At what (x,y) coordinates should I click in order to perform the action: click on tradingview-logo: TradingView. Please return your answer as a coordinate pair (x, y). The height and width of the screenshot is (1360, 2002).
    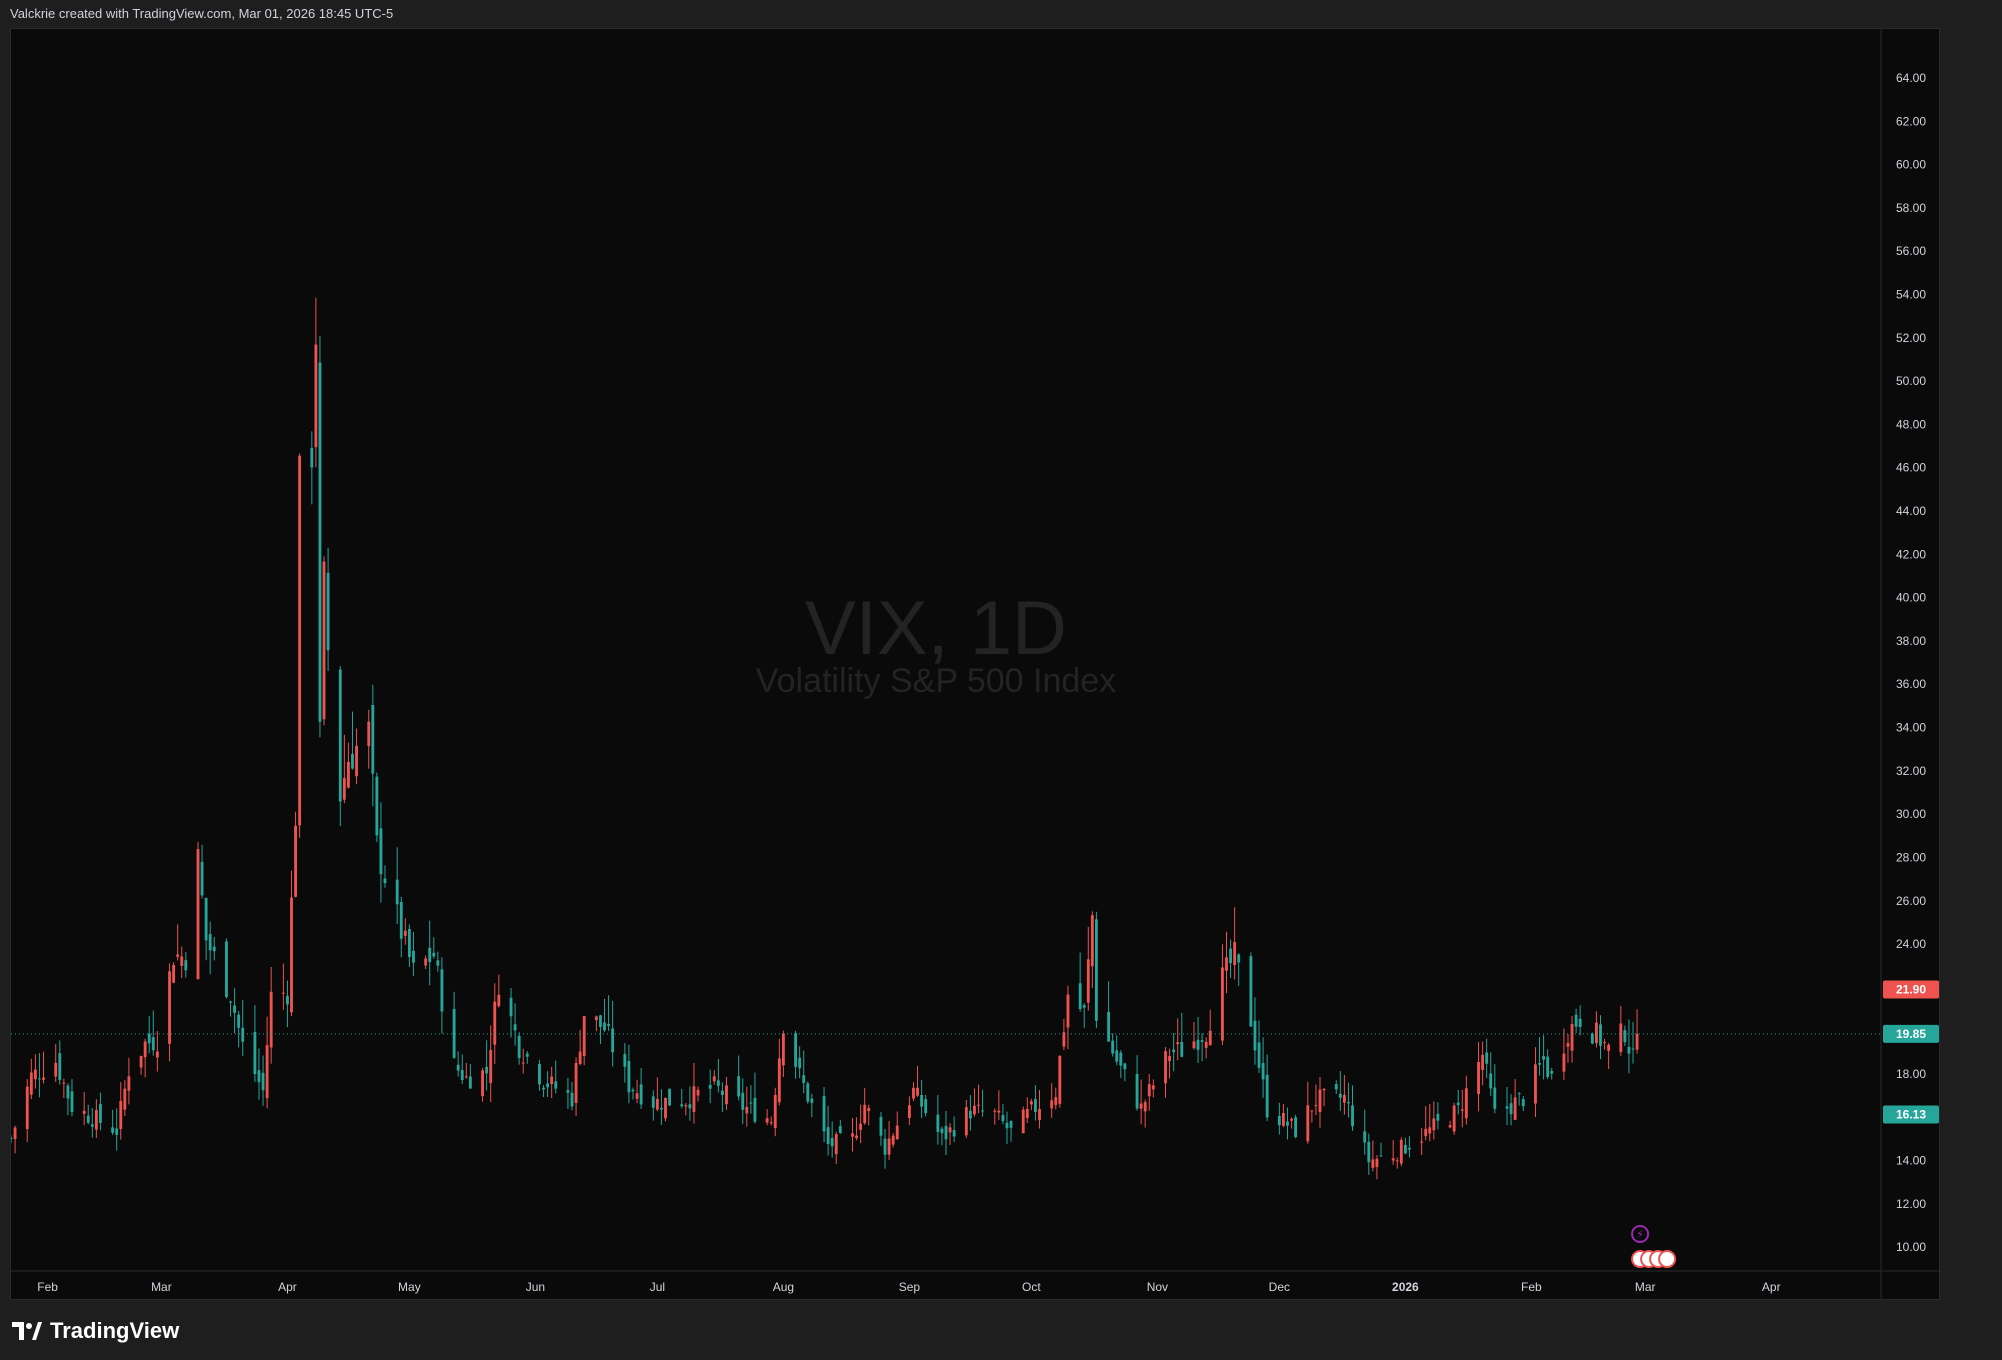
    Looking at the image, I should click on (95, 1331).